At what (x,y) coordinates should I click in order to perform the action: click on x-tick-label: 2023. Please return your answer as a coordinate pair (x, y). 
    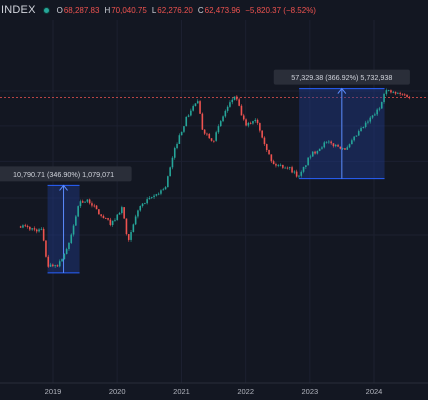
    Looking at the image, I should click on (309, 391).